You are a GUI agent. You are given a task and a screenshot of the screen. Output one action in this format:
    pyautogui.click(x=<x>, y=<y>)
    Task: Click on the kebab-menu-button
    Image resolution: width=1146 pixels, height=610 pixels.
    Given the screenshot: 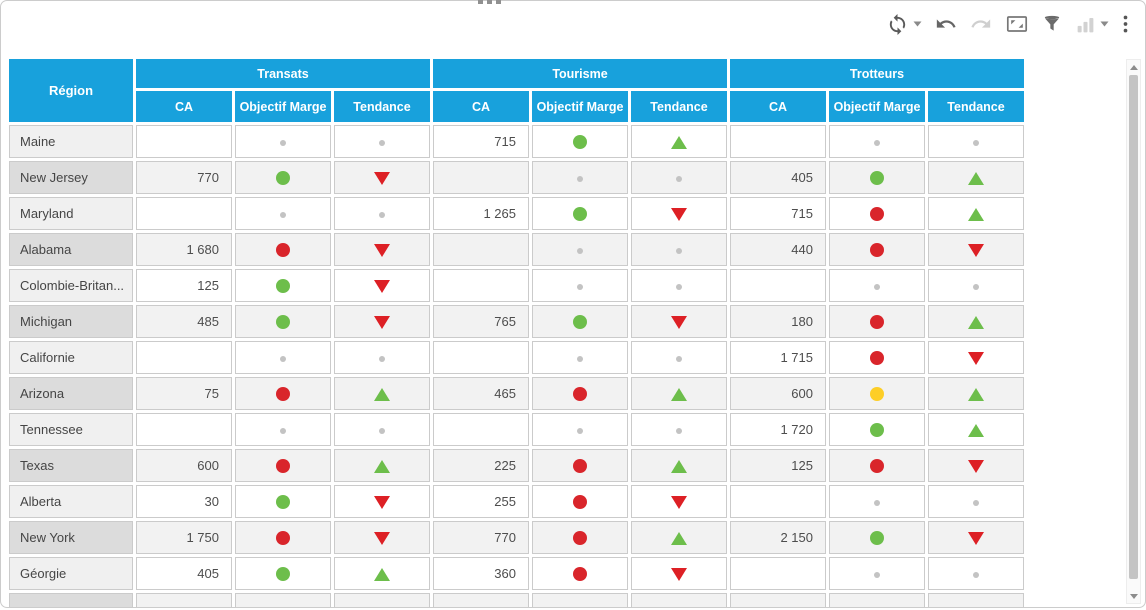 What is the action you would take?
    pyautogui.click(x=1125, y=24)
    